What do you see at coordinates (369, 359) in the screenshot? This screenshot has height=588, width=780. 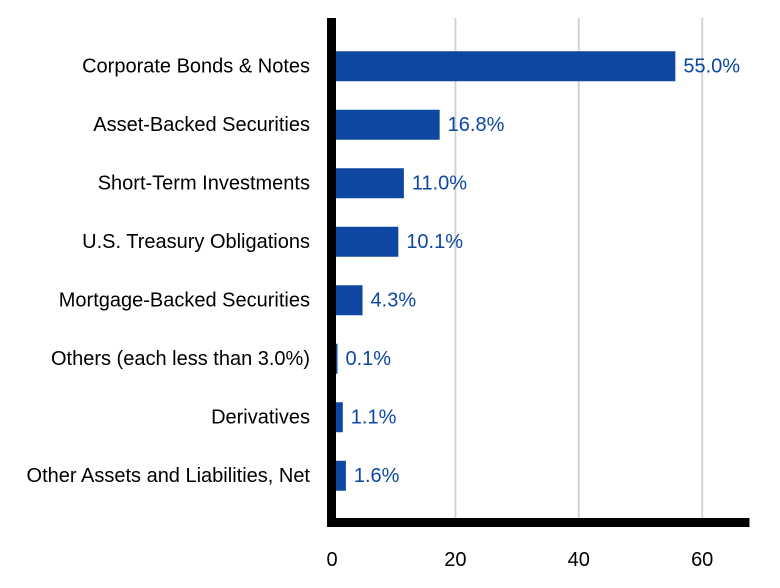 I see `value-label-5: 0.1%` at bounding box center [369, 359].